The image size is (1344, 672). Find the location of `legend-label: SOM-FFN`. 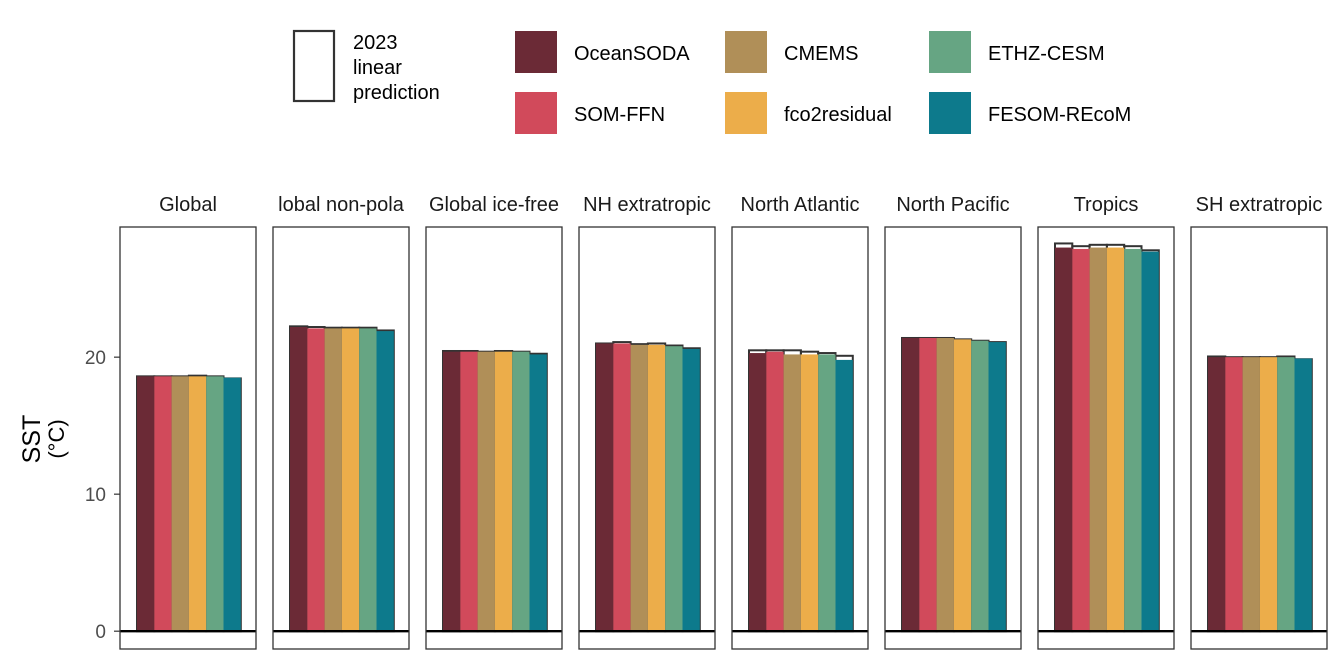

legend-label: SOM-FFN is located at coordinates (619, 115).